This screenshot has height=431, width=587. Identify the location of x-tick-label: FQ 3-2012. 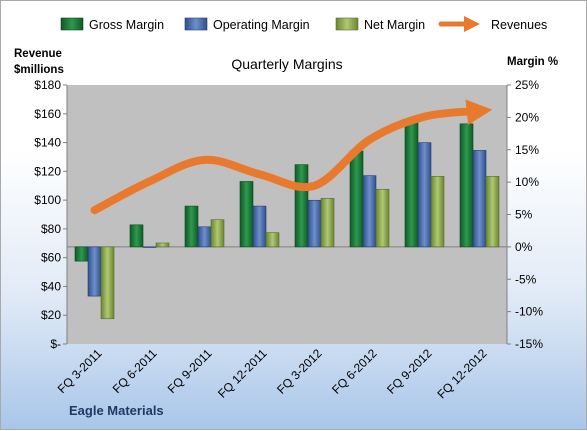
(299, 371).